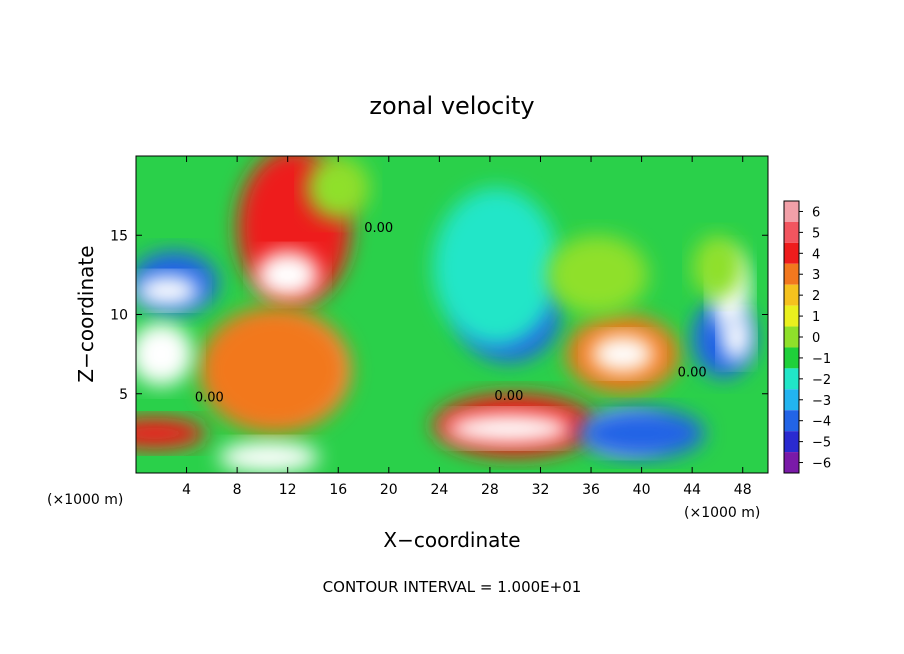 The image size is (904, 654). I want to click on colorbar-label: −4, so click(821, 422).